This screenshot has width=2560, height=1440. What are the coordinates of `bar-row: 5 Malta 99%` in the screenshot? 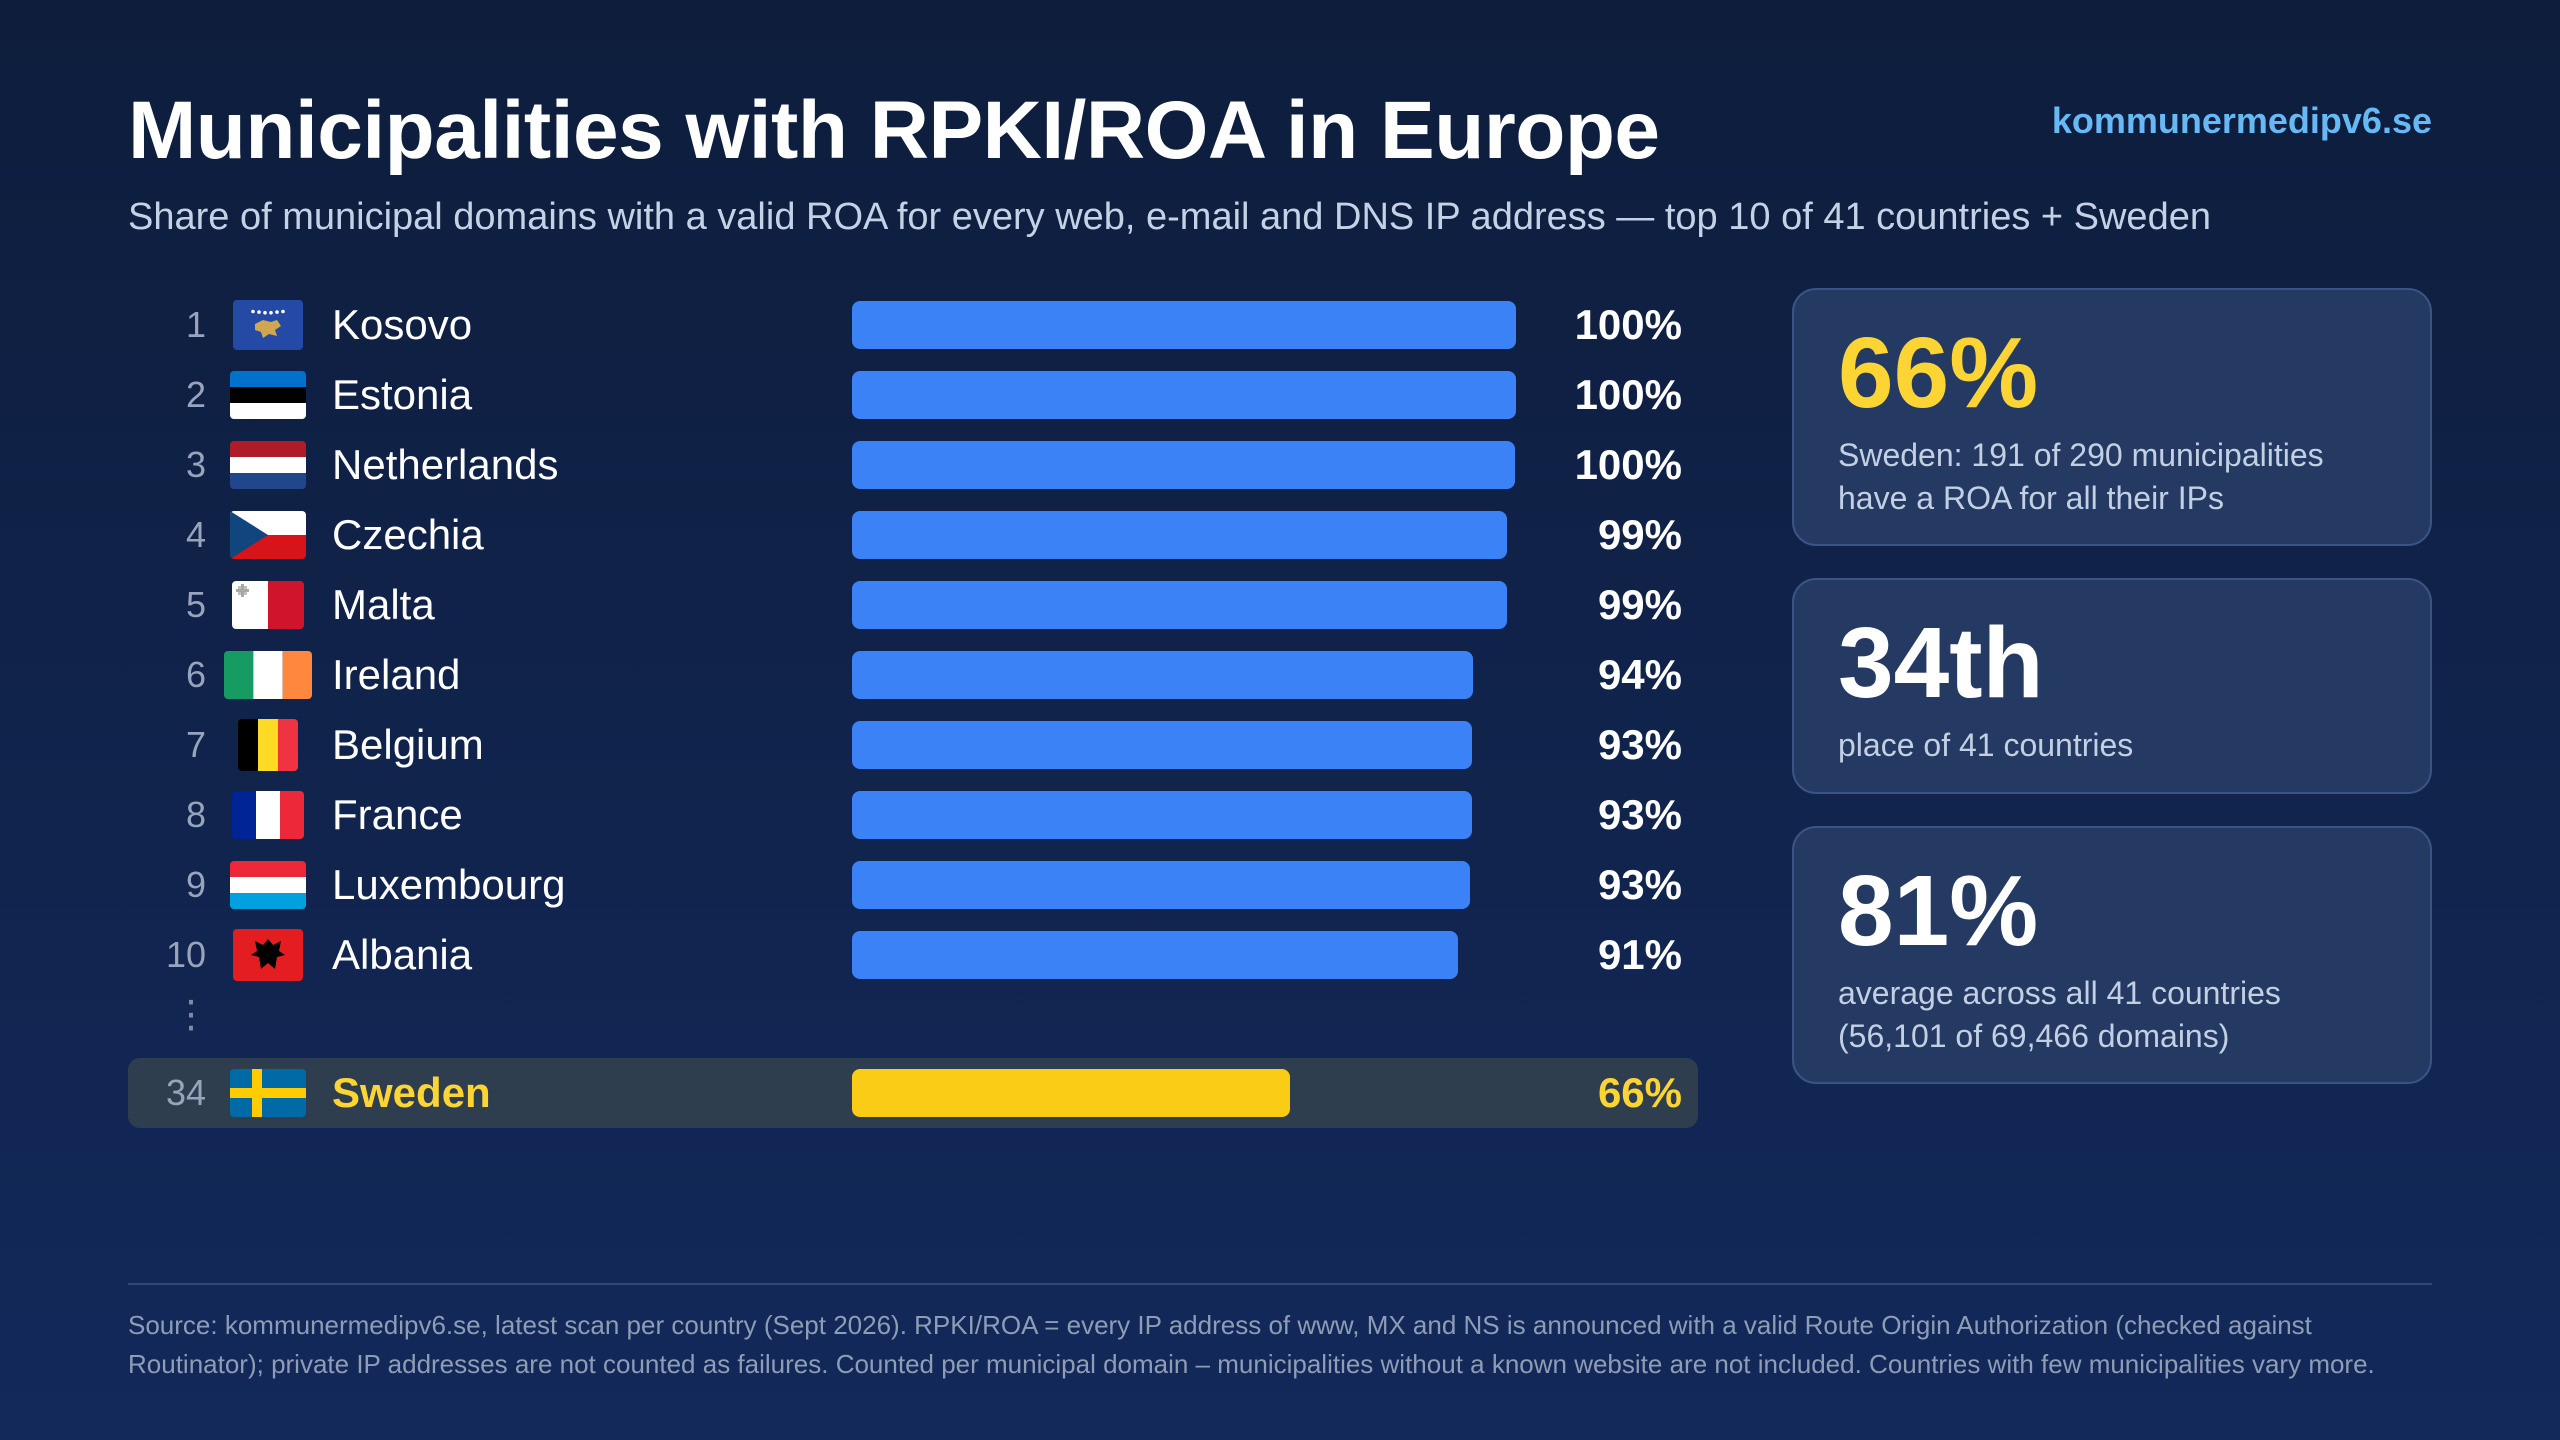 It's located at (913, 605).